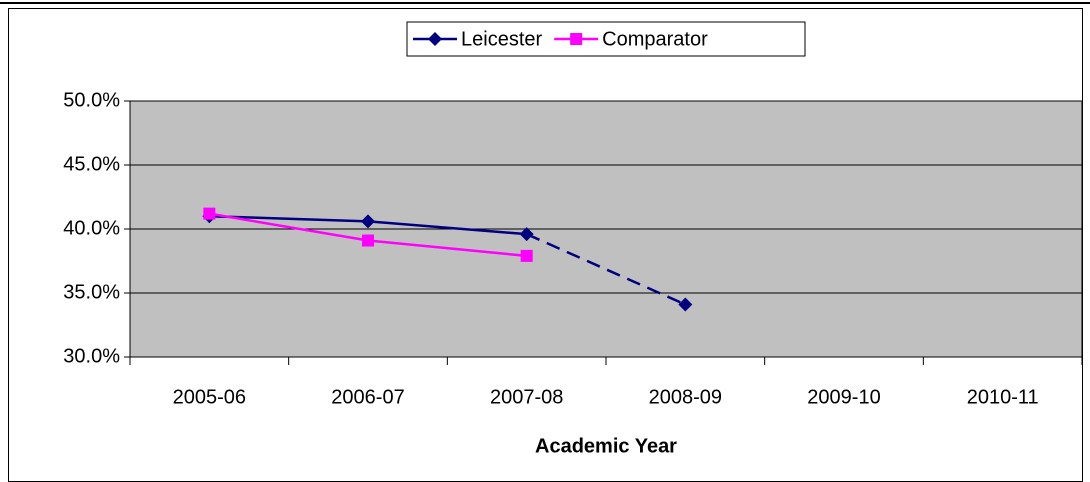  What do you see at coordinates (655, 39) in the screenshot?
I see `legend-label: Comparator` at bounding box center [655, 39].